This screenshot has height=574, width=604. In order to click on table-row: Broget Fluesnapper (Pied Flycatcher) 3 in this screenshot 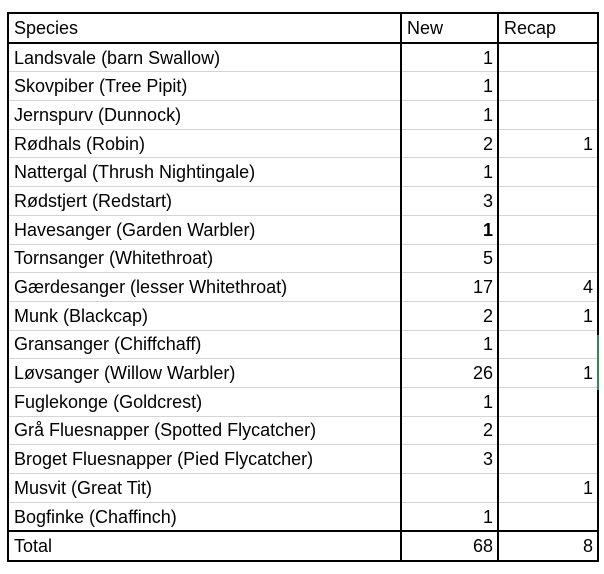, I will do `click(303, 459)`.